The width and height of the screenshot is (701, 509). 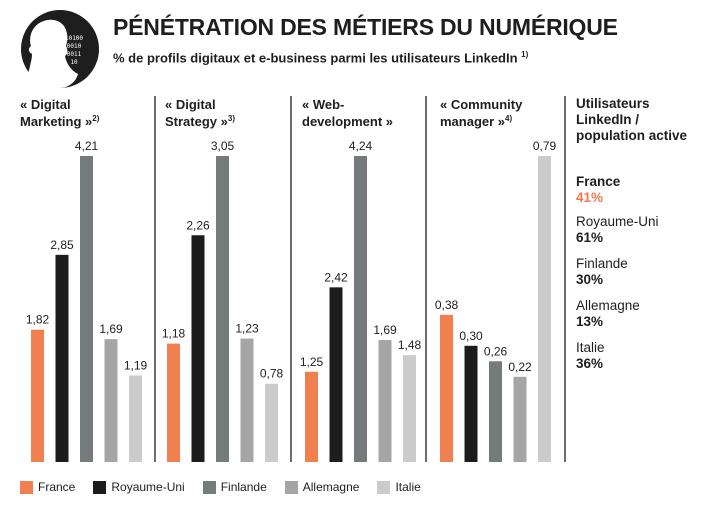 I want to click on data-label: 2,42, so click(x=336, y=277).